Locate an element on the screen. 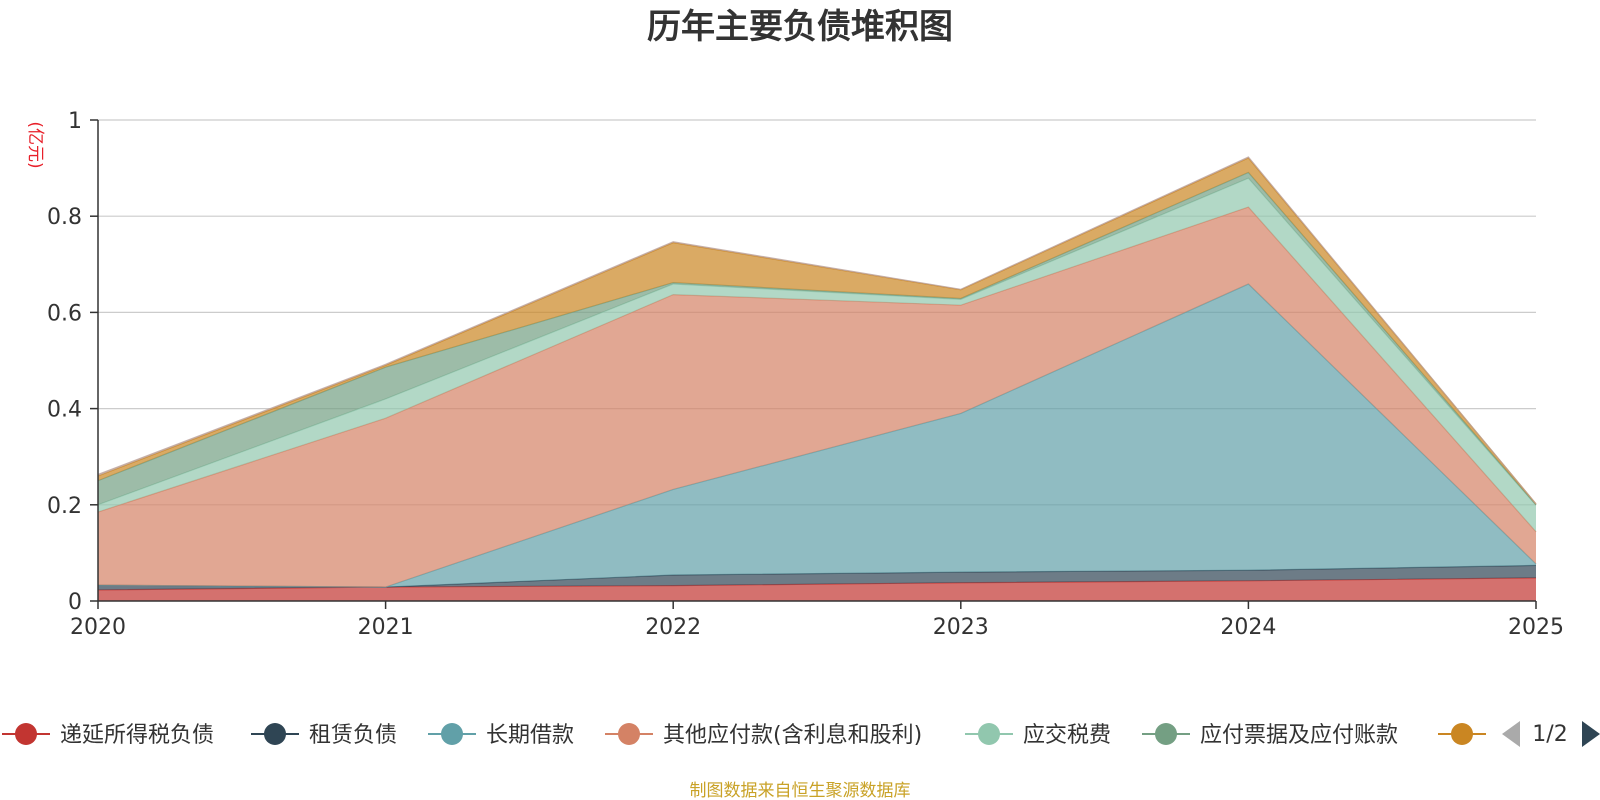 The image size is (1600, 800). legend-label: 应付票据及应付账款 is located at coordinates (1299, 735).